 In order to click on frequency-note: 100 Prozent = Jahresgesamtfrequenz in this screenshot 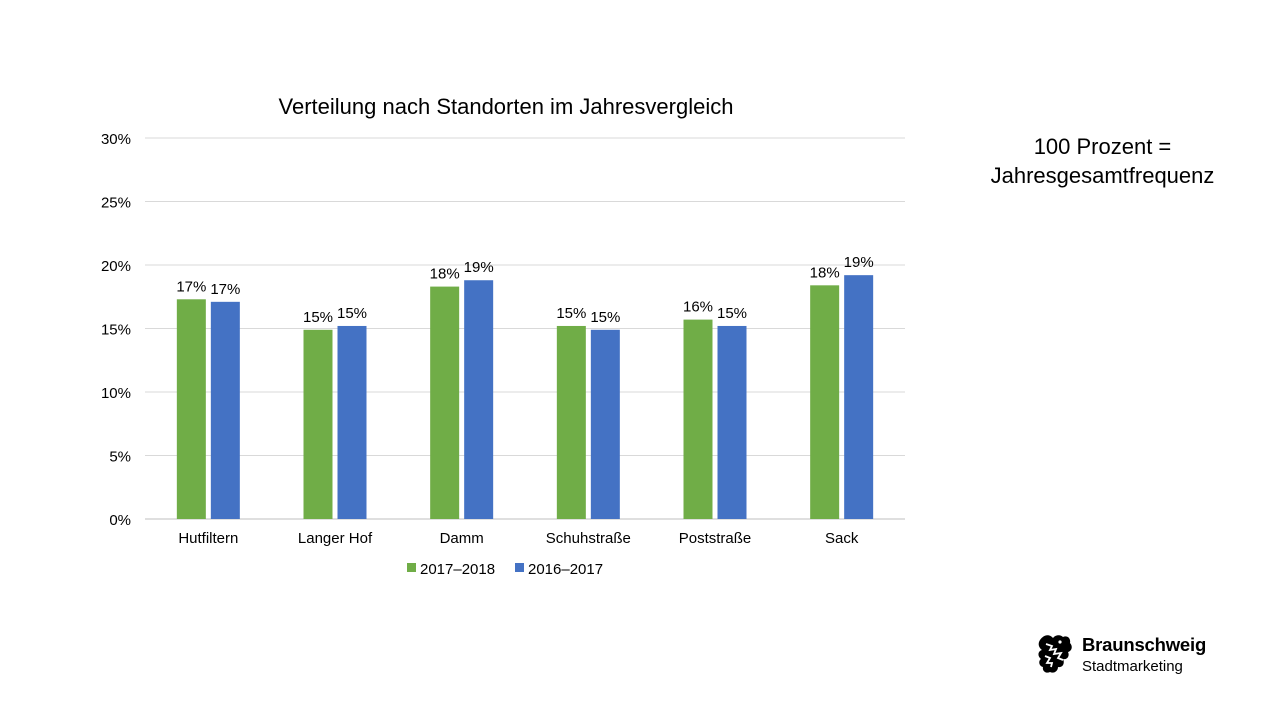, I will do `click(1102, 161)`.